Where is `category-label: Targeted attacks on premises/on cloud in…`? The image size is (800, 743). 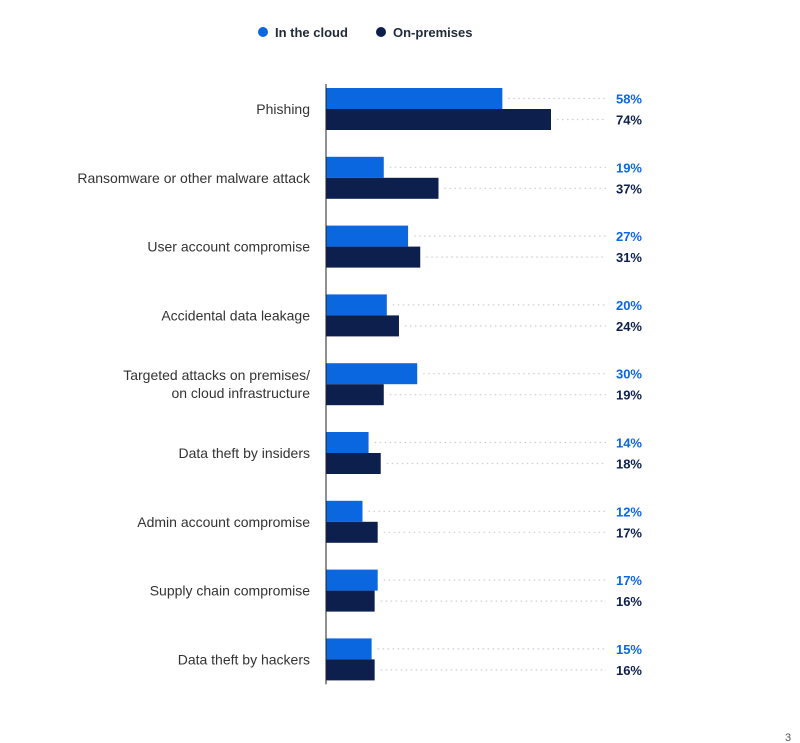 category-label: Targeted attacks on premises/on cloud in… is located at coordinates (216, 384).